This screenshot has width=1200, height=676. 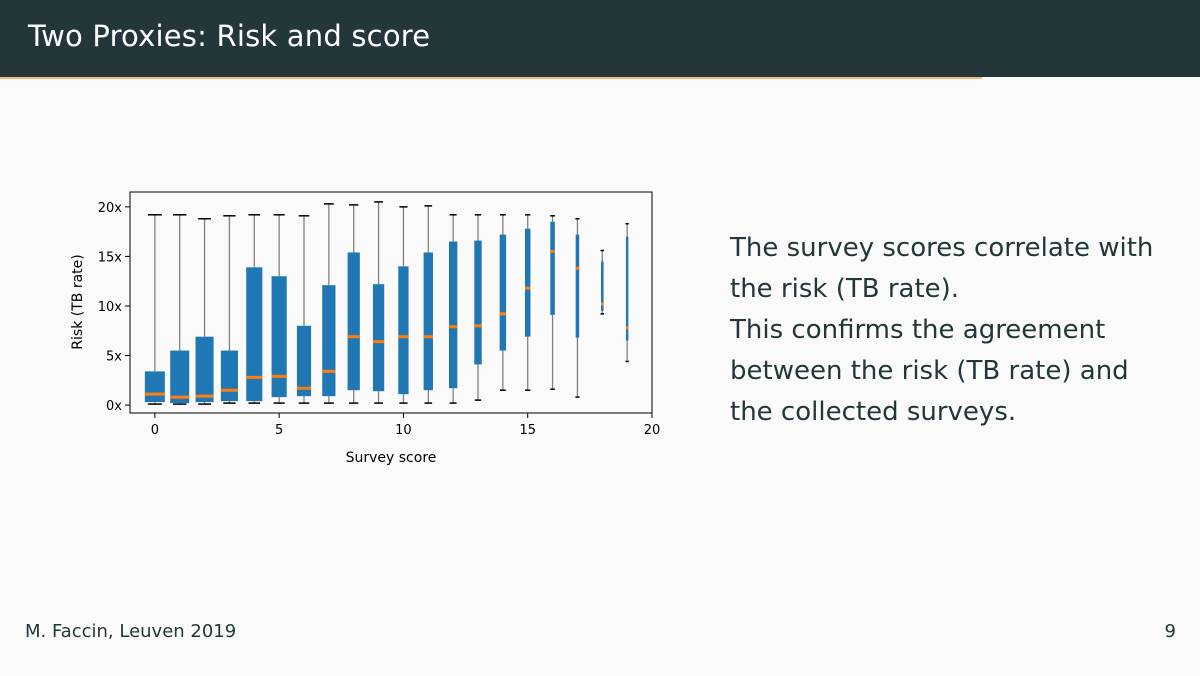 I want to click on y-tick-label: 0x, so click(x=114, y=406).